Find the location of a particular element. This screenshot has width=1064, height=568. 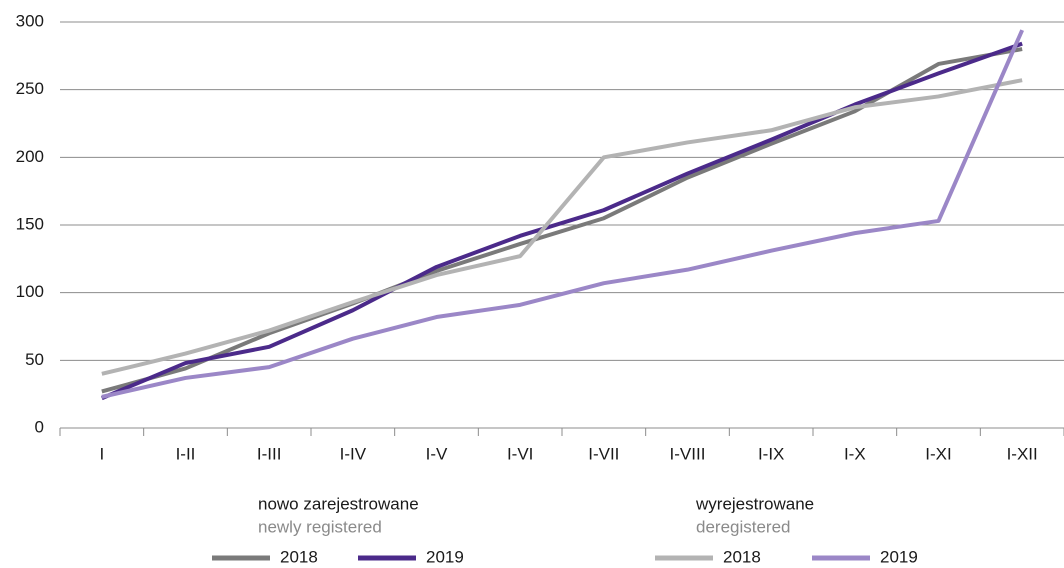

x-tick-label: I-V is located at coordinates (437, 453).